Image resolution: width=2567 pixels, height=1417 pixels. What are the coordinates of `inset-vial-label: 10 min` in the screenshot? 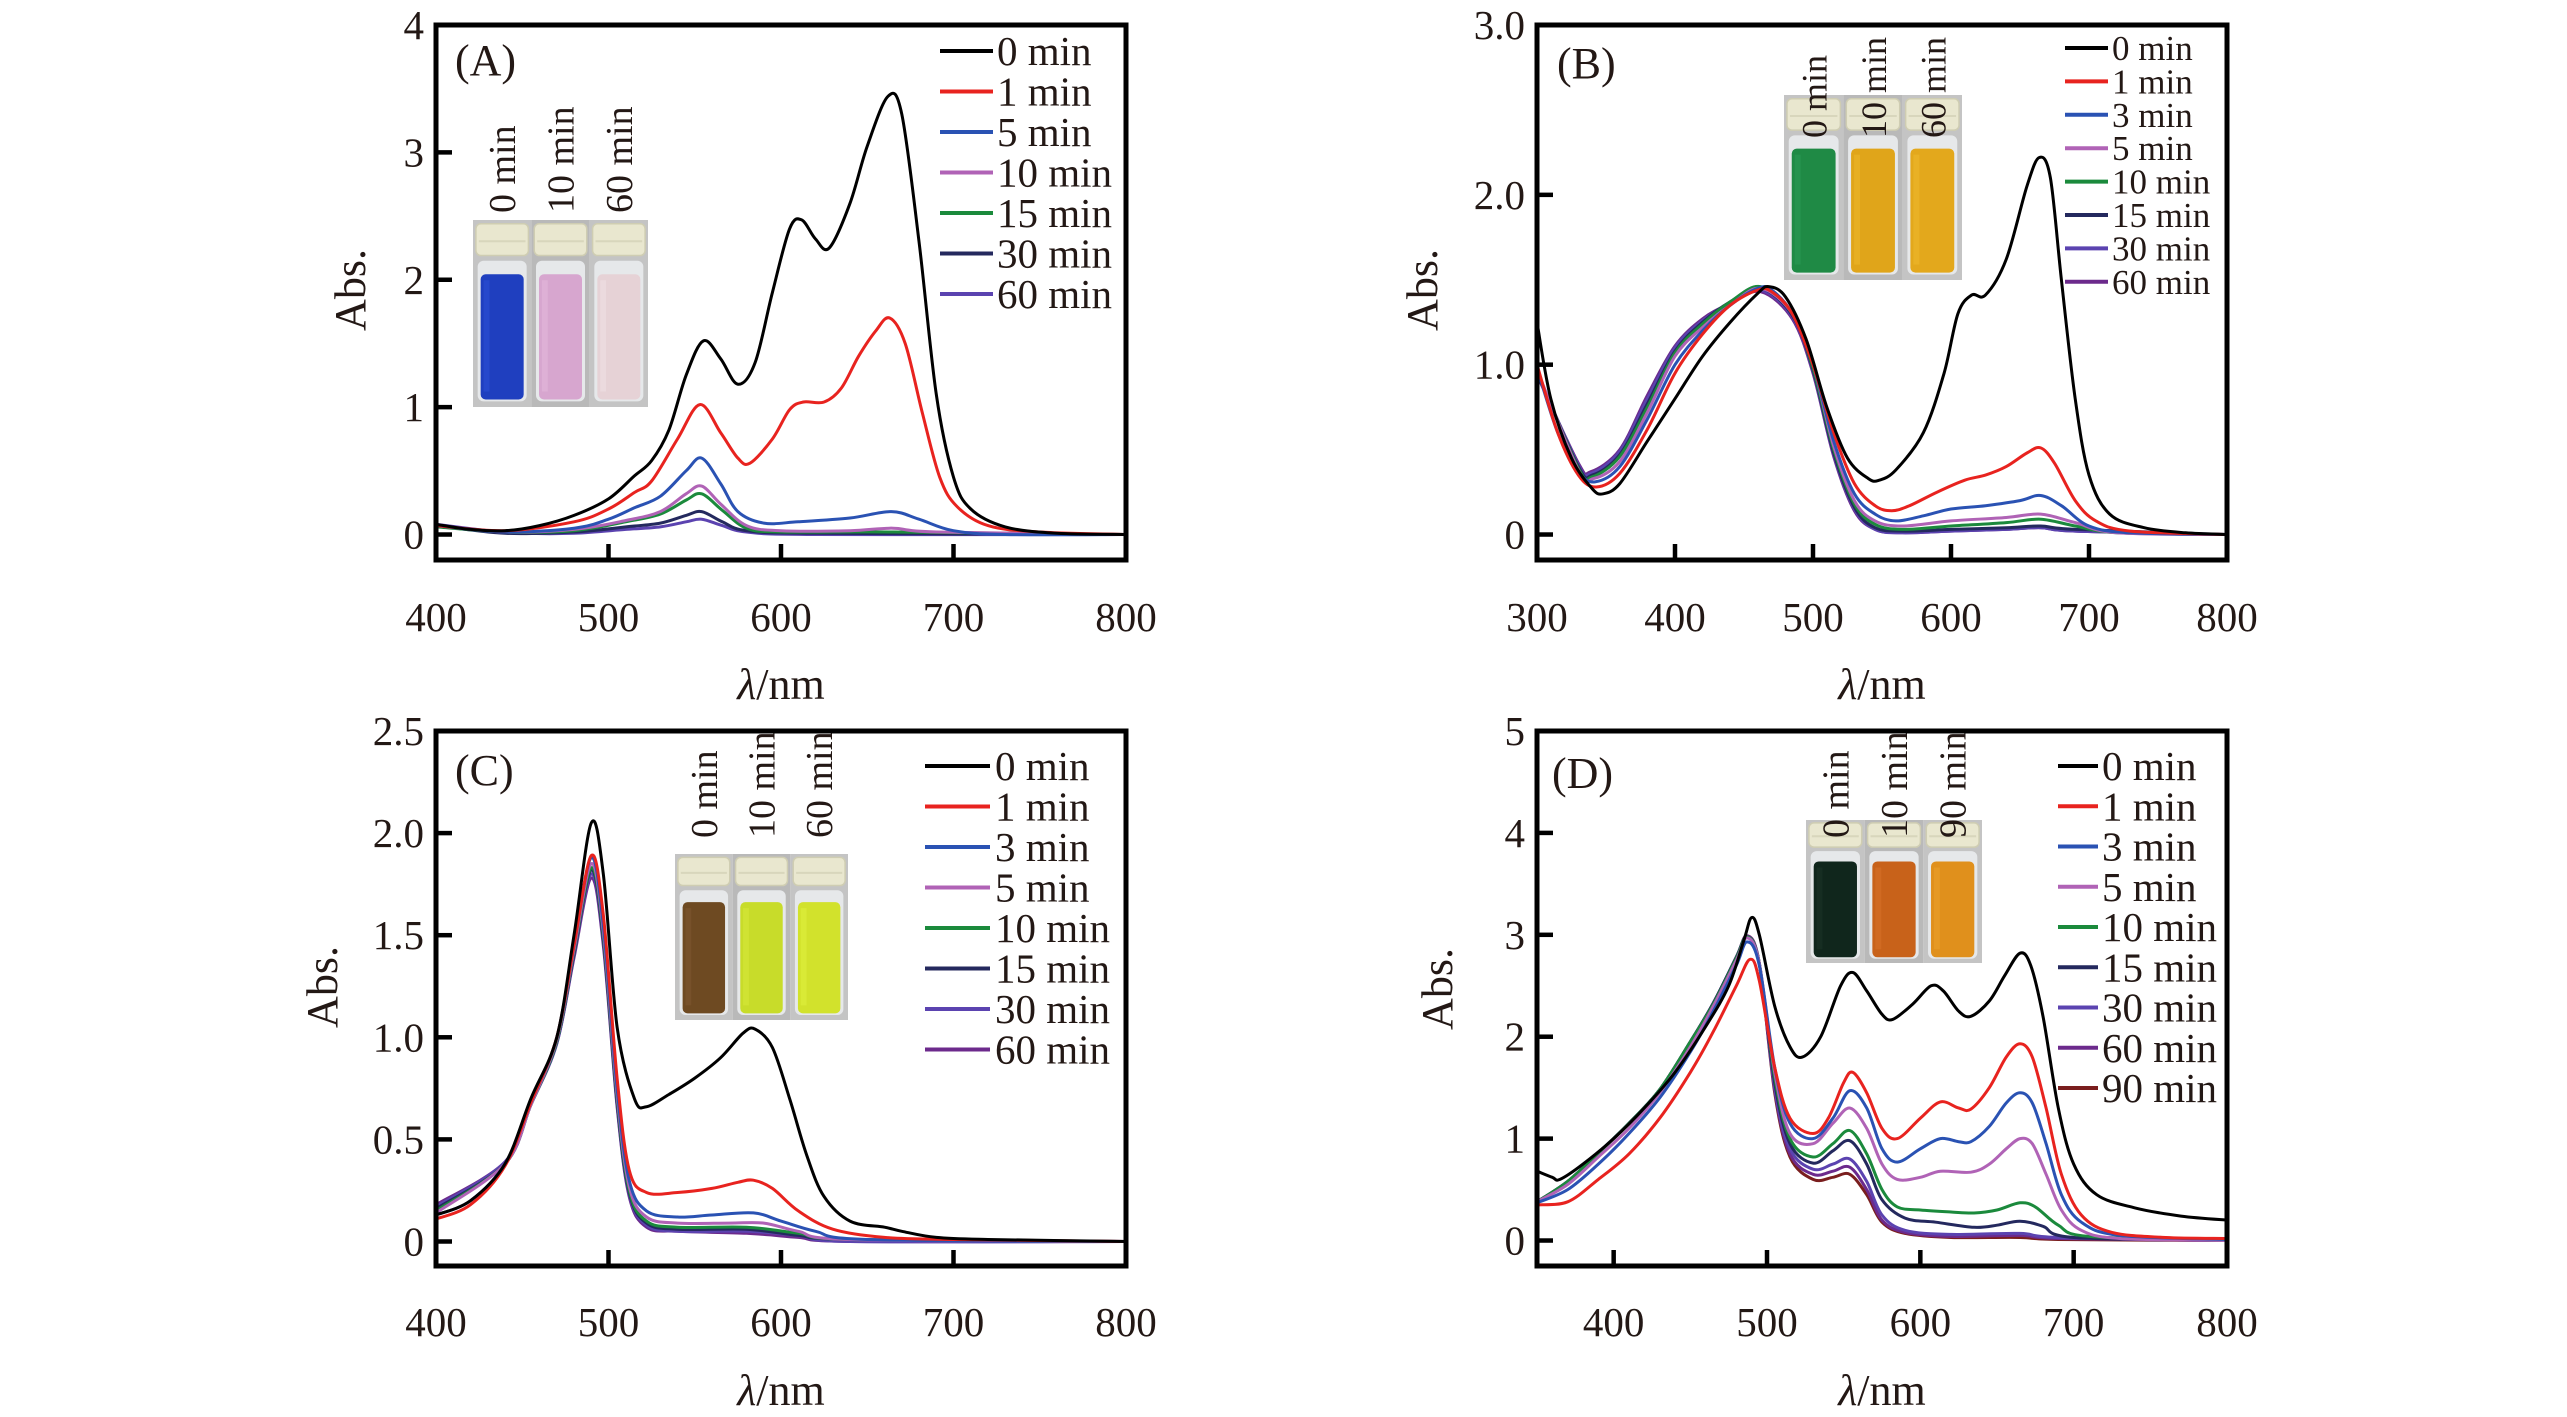 It's located at (1895, 784).